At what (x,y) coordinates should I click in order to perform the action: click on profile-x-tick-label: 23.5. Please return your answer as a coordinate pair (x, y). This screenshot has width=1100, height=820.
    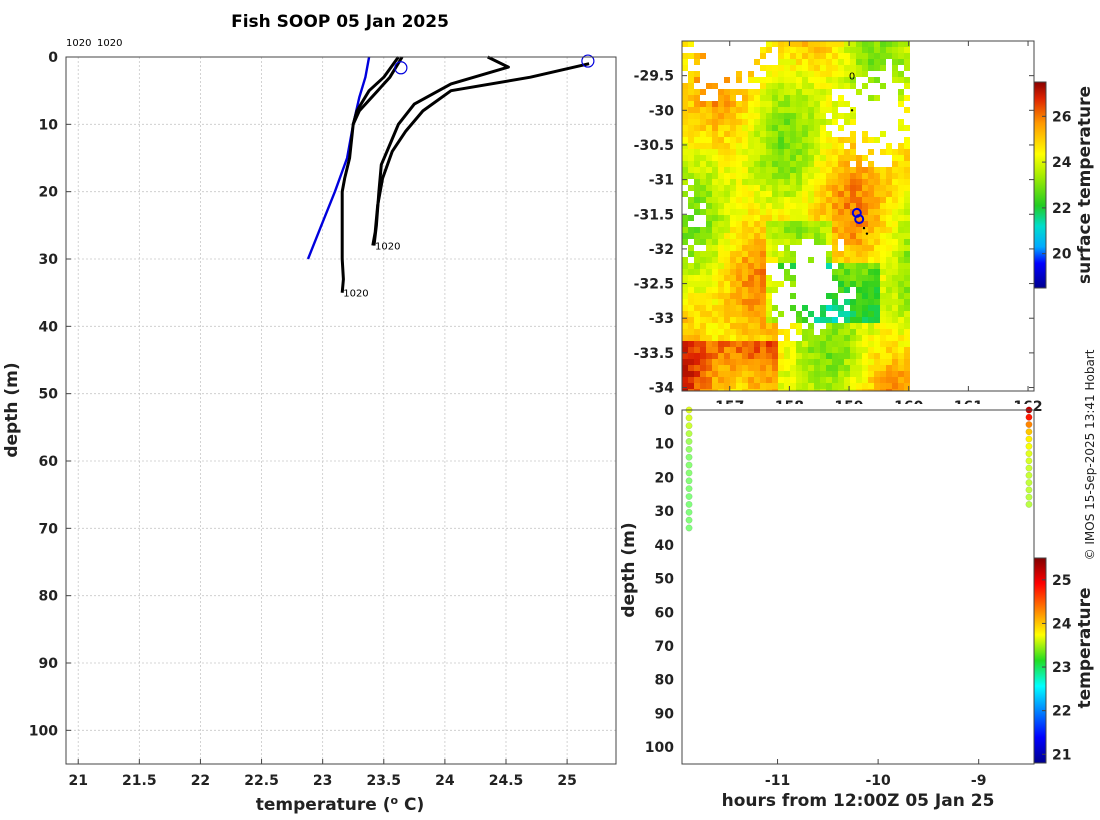
    Looking at the image, I should click on (384, 781).